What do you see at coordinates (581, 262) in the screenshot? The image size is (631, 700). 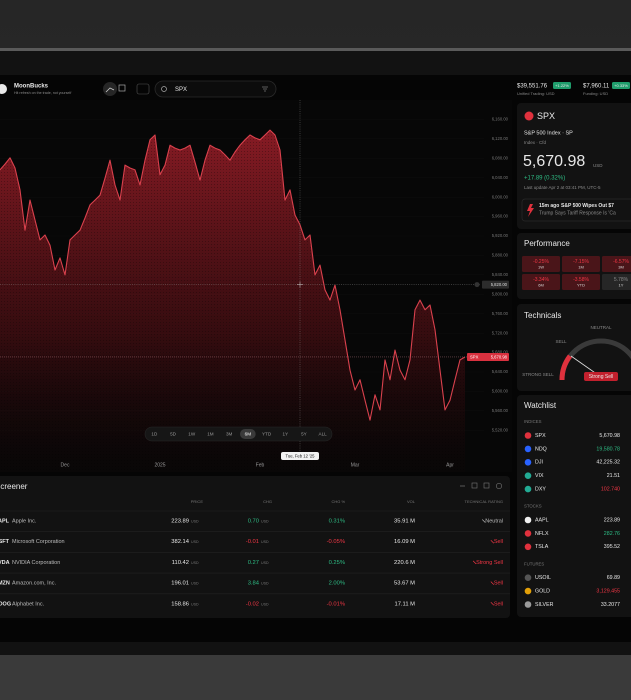 I see `performance-value: -7.15%` at bounding box center [581, 262].